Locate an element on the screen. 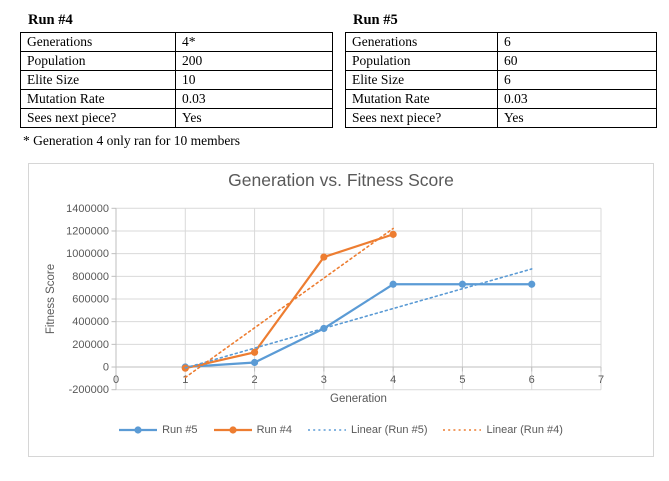 The width and height of the screenshot is (669, 481). table-cell-value: 60 is located at coordinates (577, 61).